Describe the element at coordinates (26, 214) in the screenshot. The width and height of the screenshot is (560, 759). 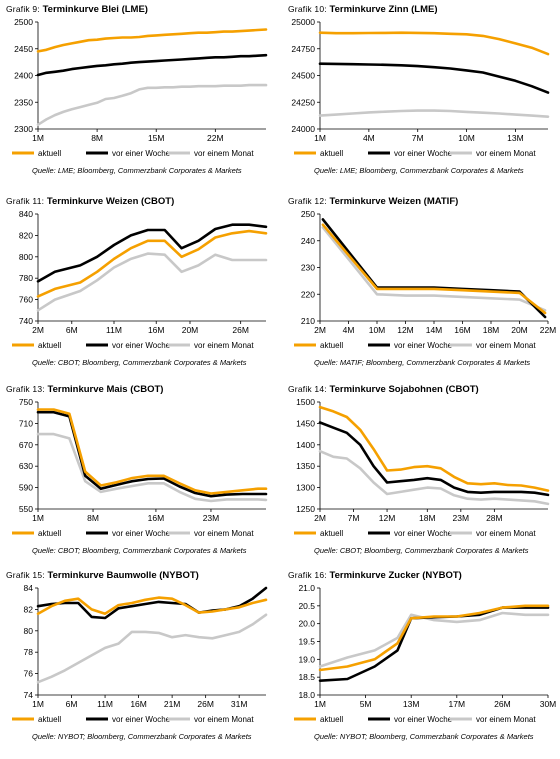
I see `y-tick-label: 840` at that location.